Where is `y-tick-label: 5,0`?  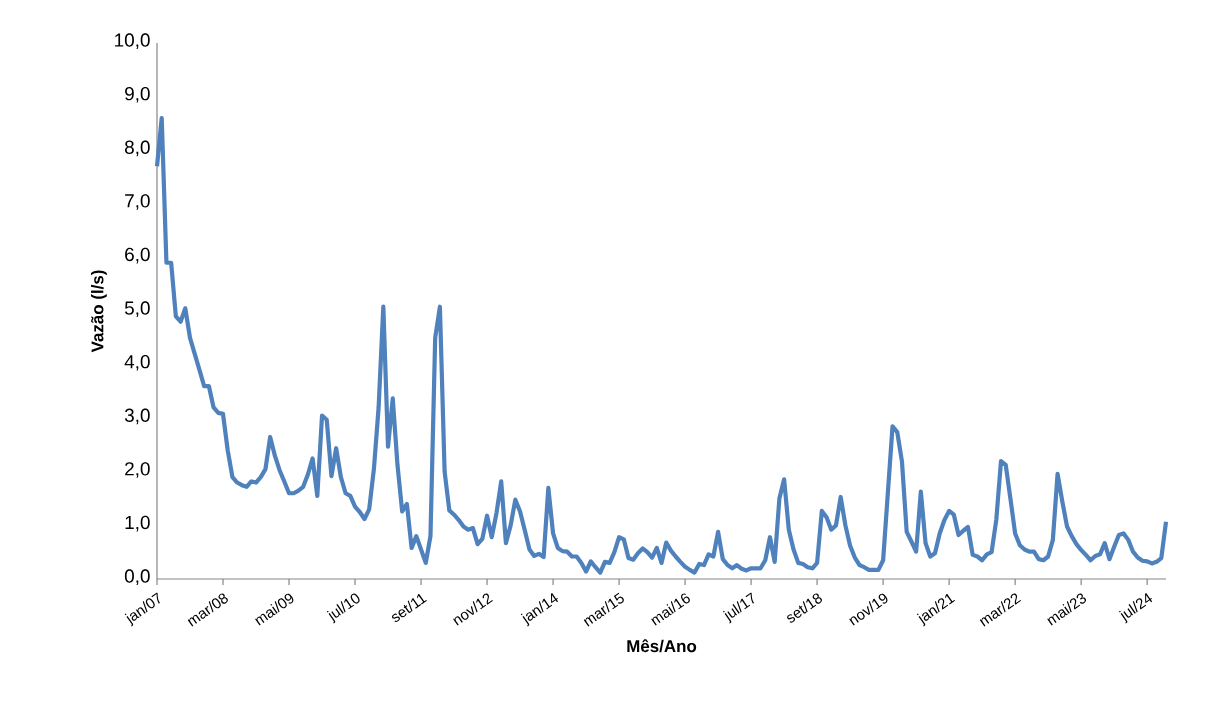
y-tick-label: 5,0 is located at coordinates (137, 309).